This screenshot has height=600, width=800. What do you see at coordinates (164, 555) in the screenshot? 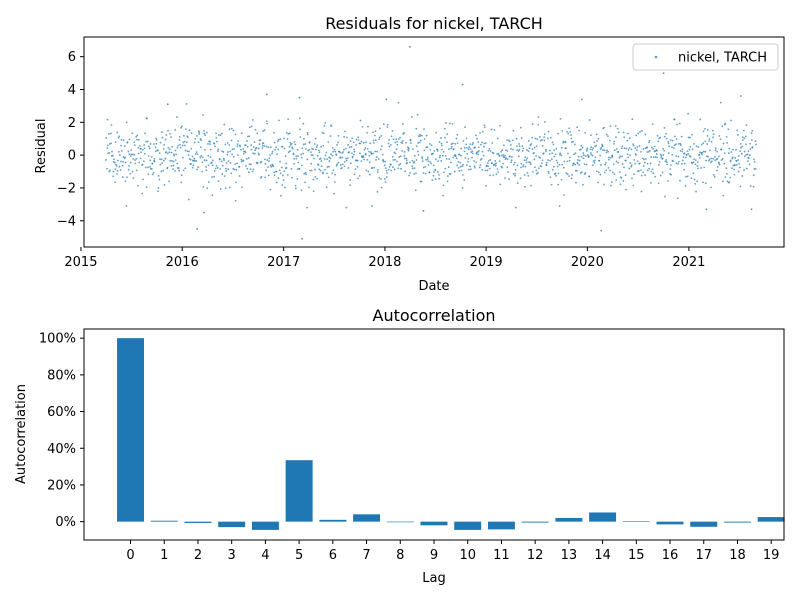
I see `bar-x-tick-label: 1` at bounding box center [164, 555].